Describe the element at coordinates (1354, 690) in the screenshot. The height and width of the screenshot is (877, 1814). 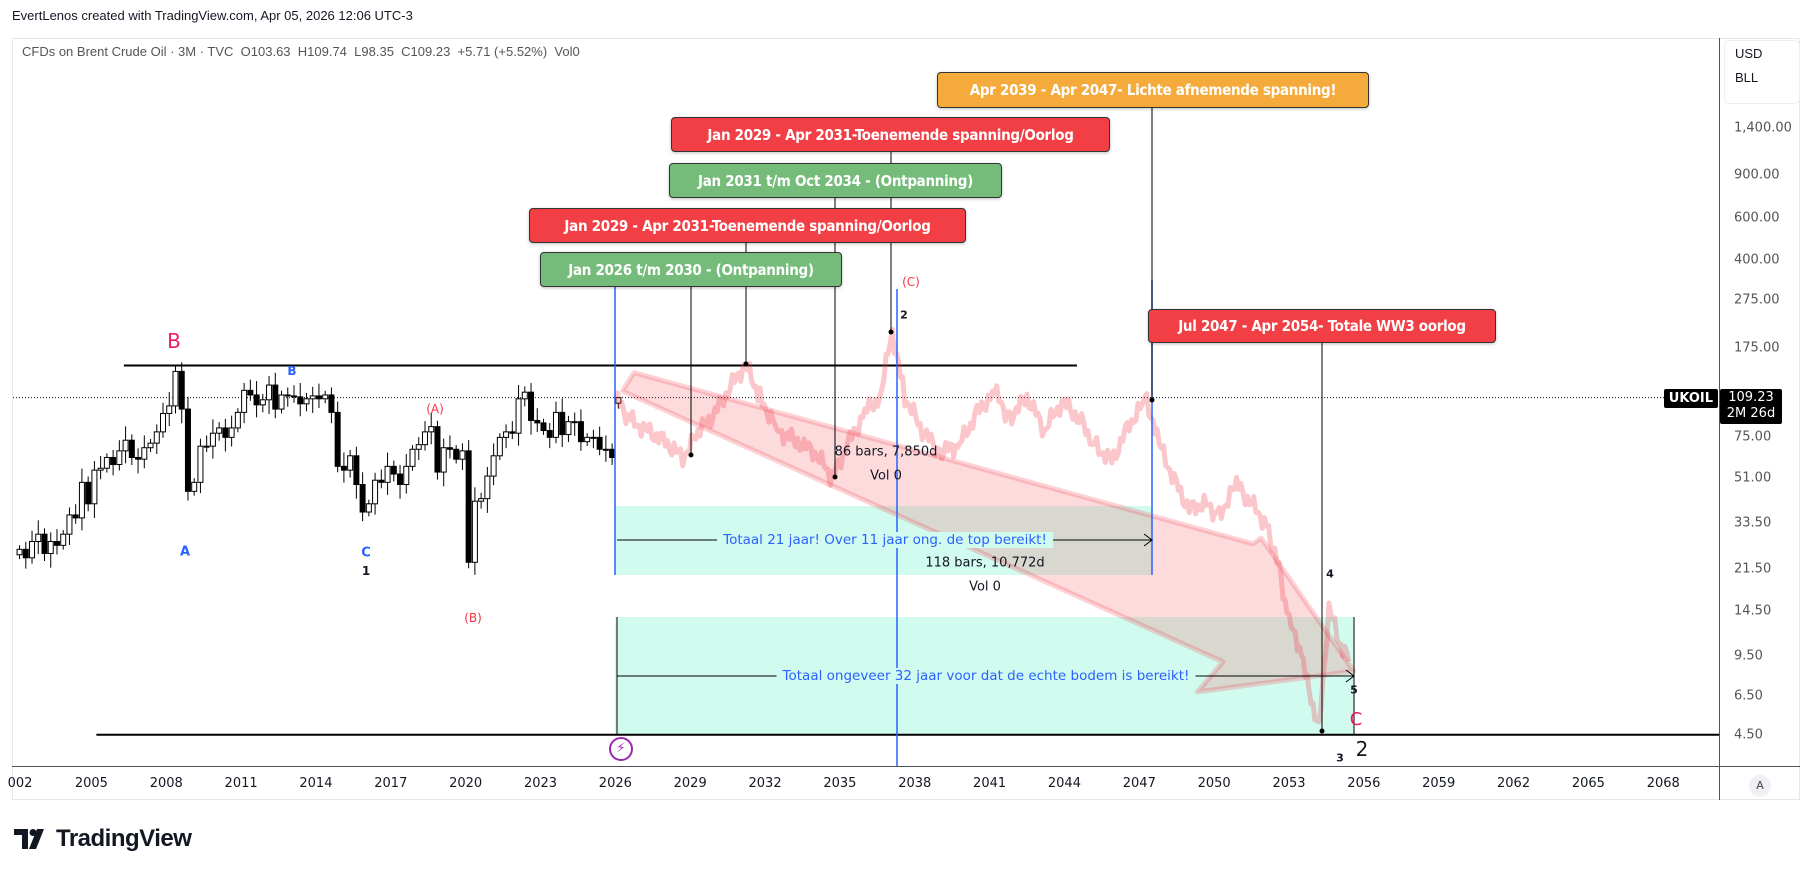
I see `wave-label-5: 5` at that location.